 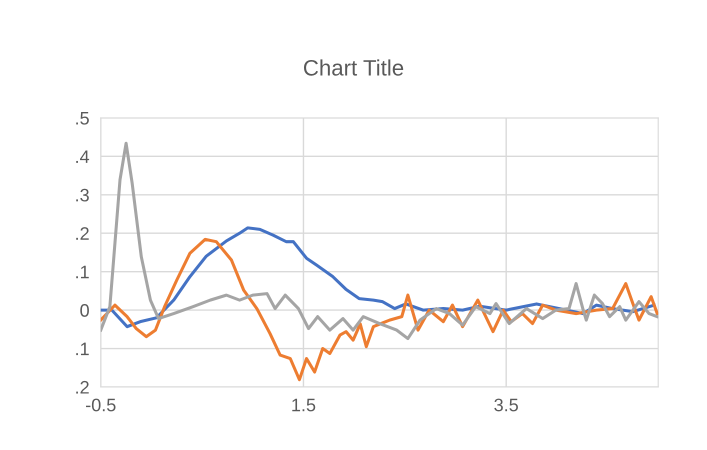 What do you see at coordinates (83, 156) in the screenshot?
I see `y-tick-label: .4` at bounding box center [83, 156].